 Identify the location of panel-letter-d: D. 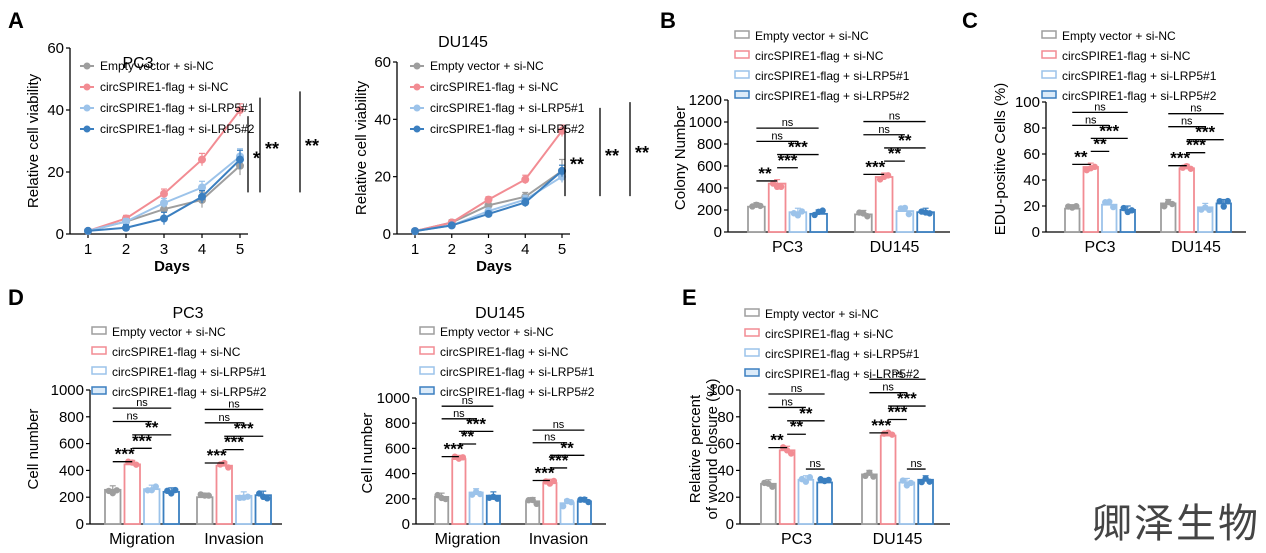
(16, 297).